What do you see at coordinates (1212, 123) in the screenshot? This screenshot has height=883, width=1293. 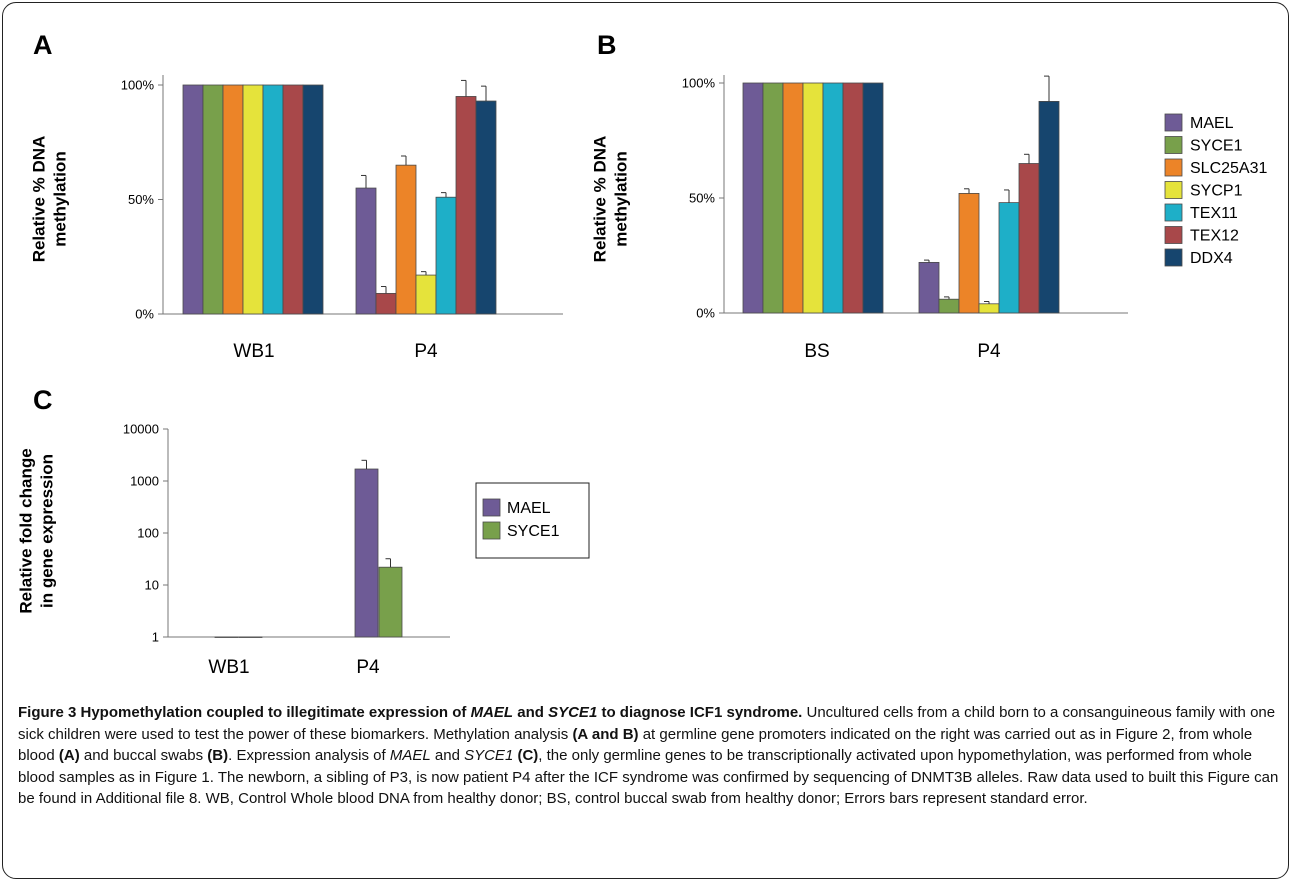 I see `legend-label-mael: MAEL` at bounding box center [1212, 123].